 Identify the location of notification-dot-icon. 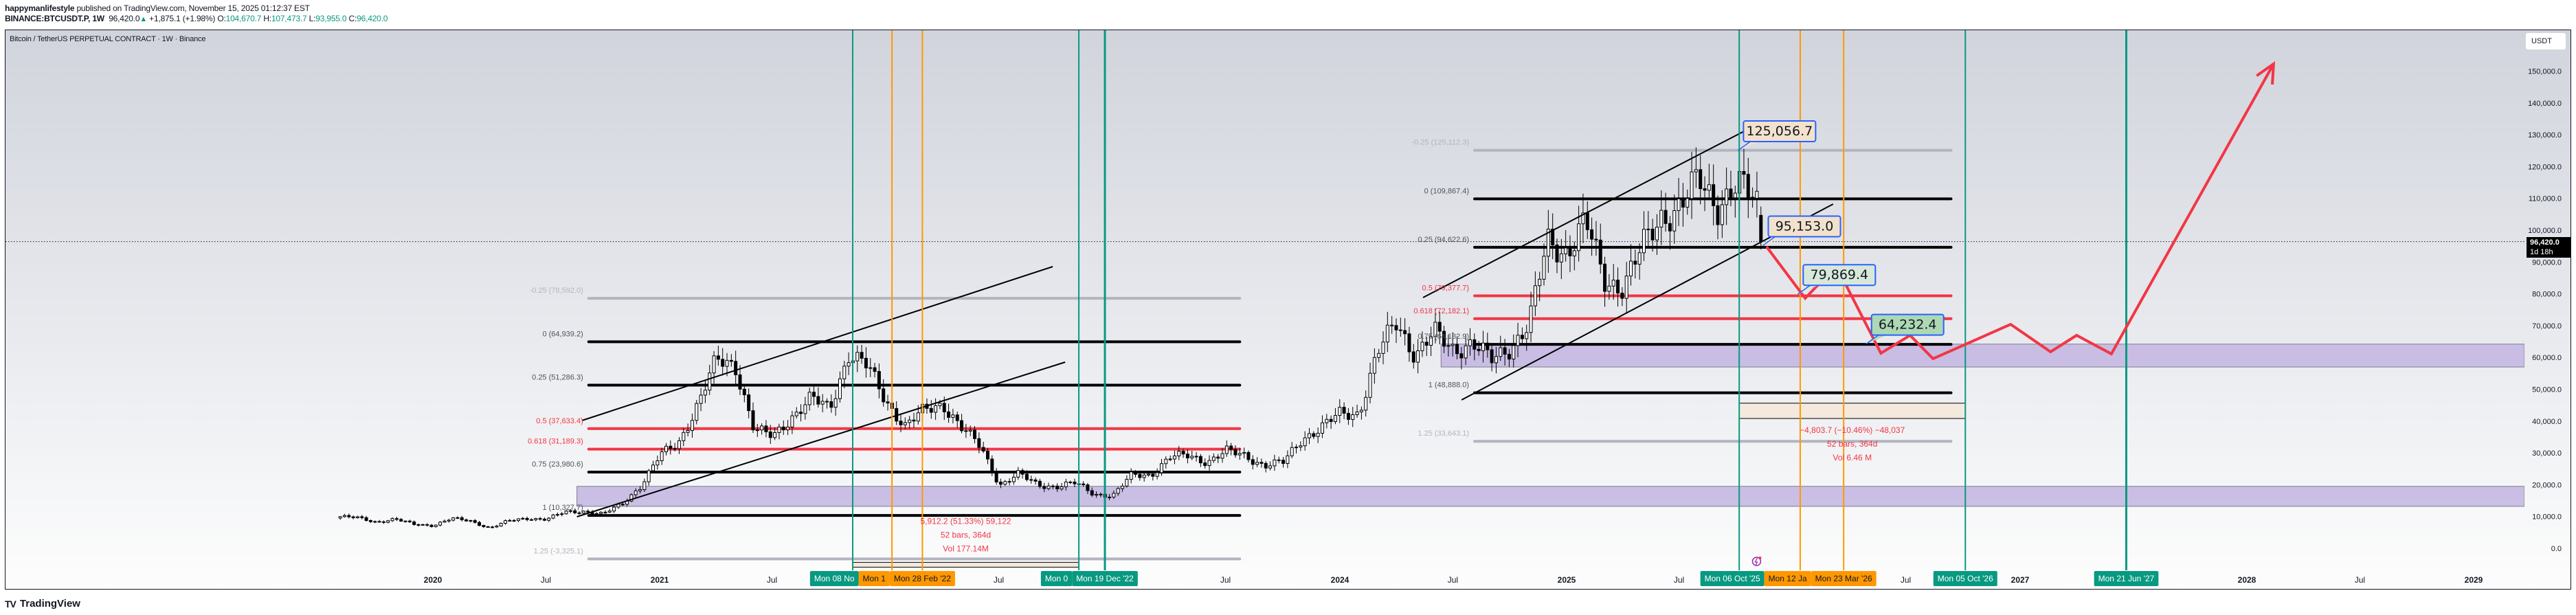
(1760, 558).